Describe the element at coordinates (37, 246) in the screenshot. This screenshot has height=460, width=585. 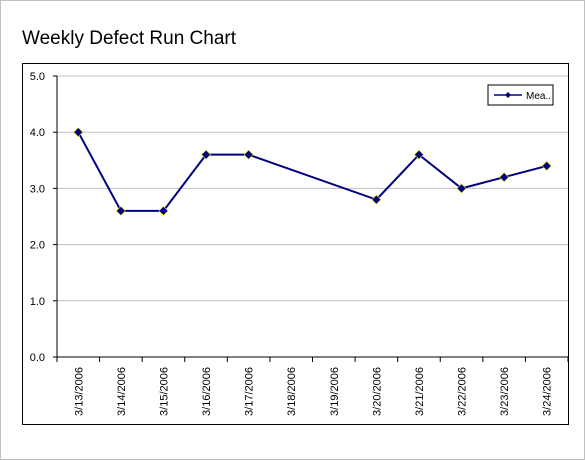
I see `y-tick-label: 2.0` at that location.